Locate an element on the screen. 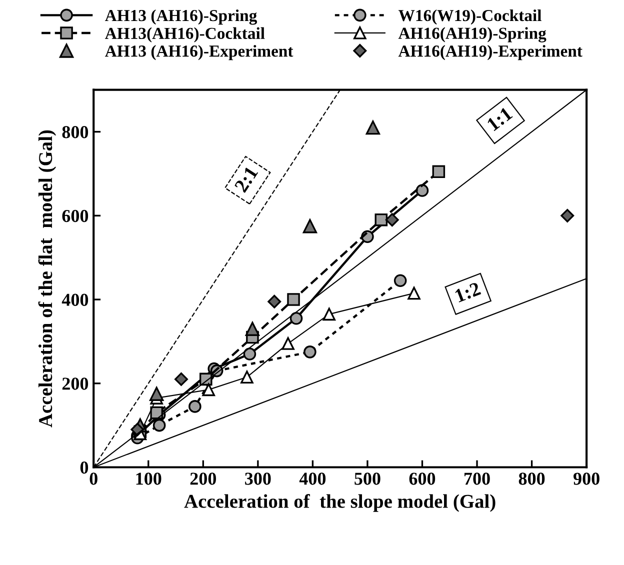 This screenshot has height=565, width=624. y-tick-label: 600 is located at coordinates (75, 216).